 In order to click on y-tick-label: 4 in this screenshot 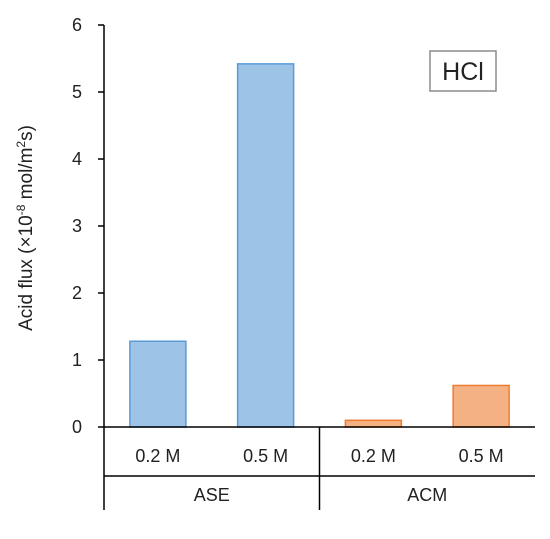, I will do `click(77, 159)`.